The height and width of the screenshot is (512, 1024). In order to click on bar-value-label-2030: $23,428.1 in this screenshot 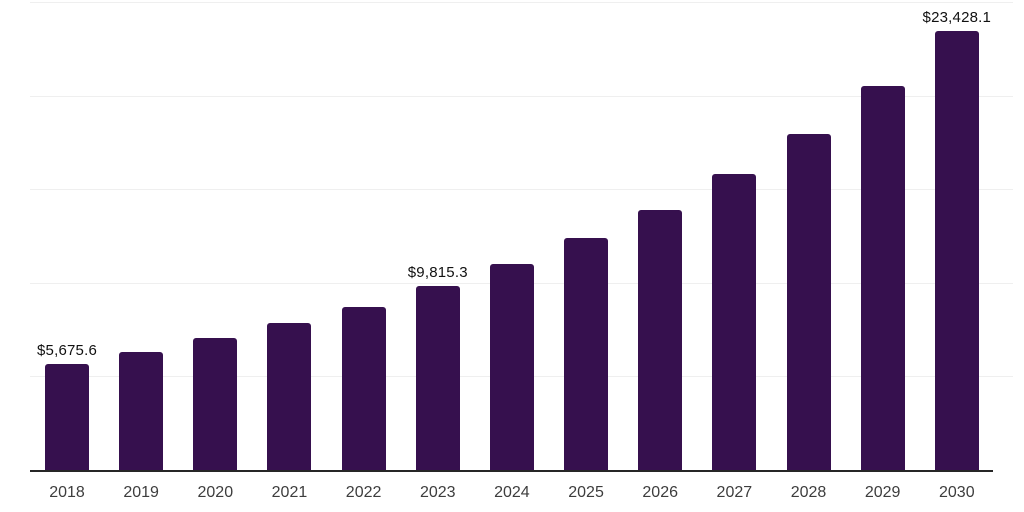, I will do `click(957, 18)`.